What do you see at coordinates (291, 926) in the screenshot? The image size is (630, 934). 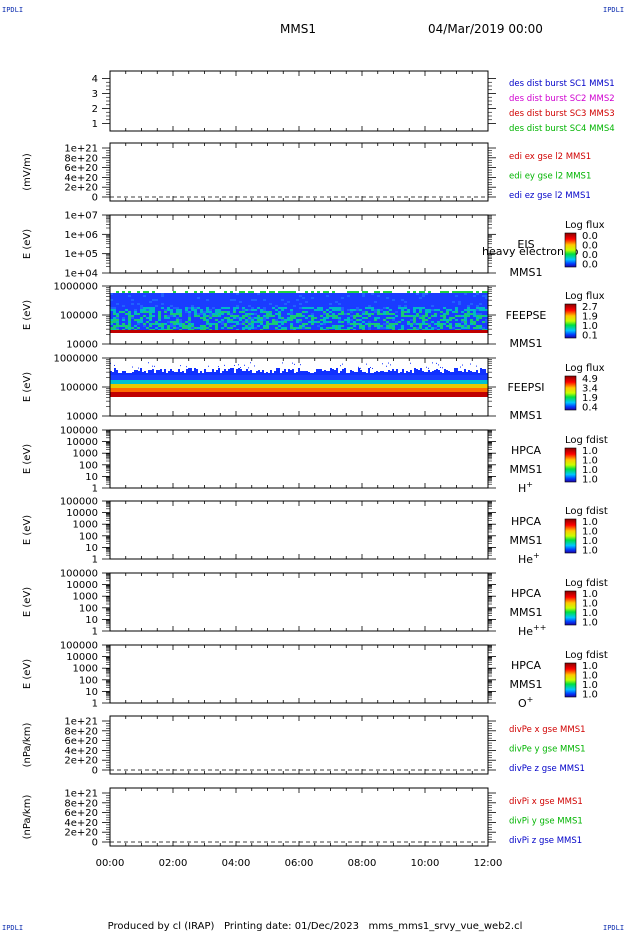 I see `footer-printing-date: Printing date: 01/Dec/2023` at bounding box center [291, 926].